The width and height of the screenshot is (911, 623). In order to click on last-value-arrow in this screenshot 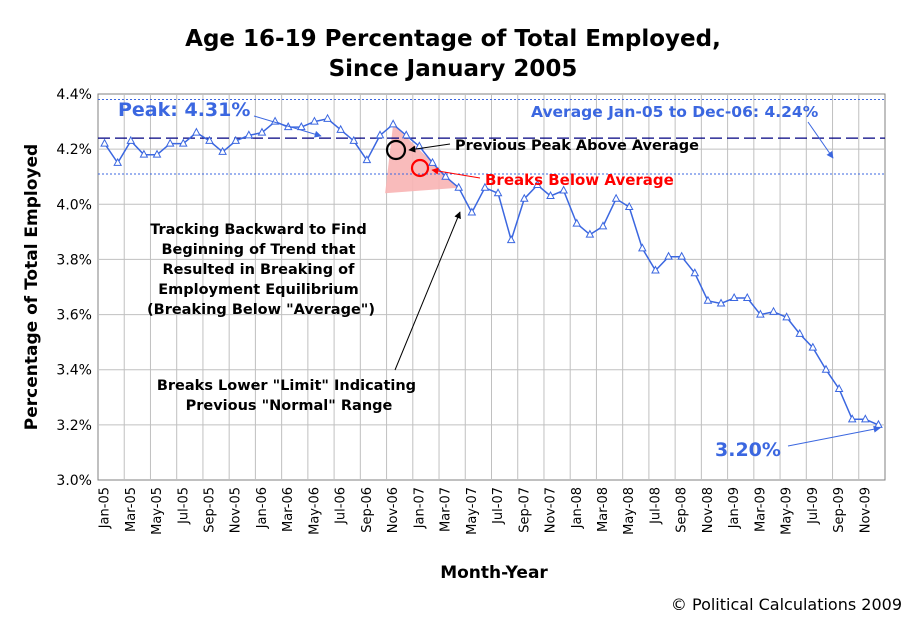, I will do `click(834, 436)`.